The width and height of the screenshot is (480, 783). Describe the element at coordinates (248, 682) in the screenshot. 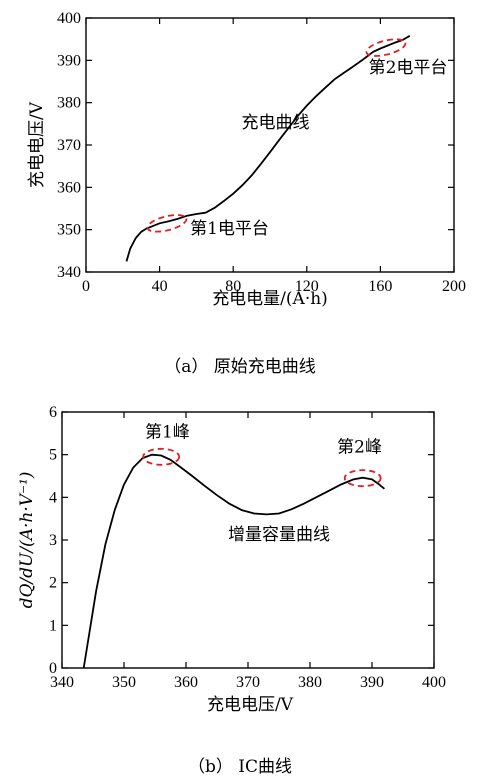

I see `chart-b-xtick-label: 370` at that location.